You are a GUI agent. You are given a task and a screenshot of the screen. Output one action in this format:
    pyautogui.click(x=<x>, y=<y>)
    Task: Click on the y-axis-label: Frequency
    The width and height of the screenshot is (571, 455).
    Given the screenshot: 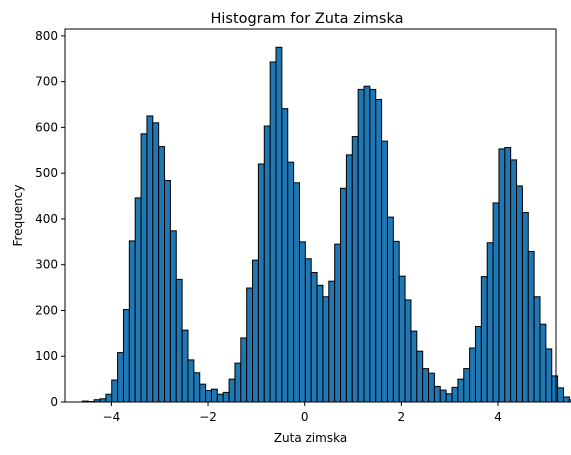 What is the action you would take?
    pyautogui.click(x=18, y=216)
    